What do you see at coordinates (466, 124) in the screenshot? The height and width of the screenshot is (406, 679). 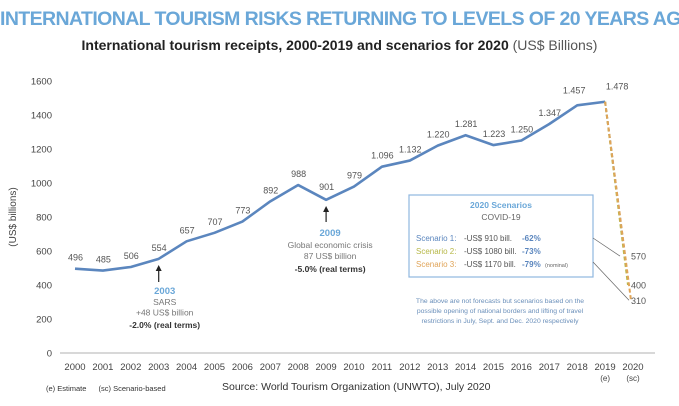 I see `data-label: 1.281` at bounding box center [466, 124].